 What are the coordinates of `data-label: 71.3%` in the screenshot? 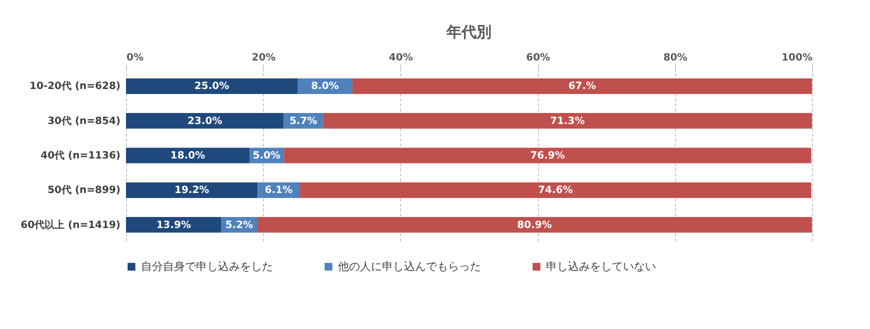 It's located at (567, 121).